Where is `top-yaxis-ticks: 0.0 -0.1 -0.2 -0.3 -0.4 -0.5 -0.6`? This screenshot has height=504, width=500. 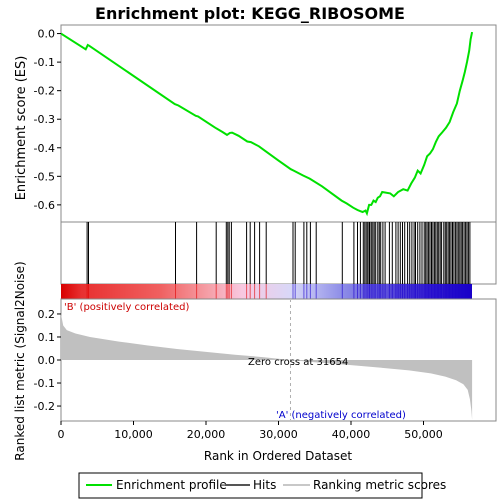
top-yaxis-ticks: 0.0 -0.1 -0.2 -0.3 -0.4 -0.5 -0.6 is located at coordinates (47, 120).